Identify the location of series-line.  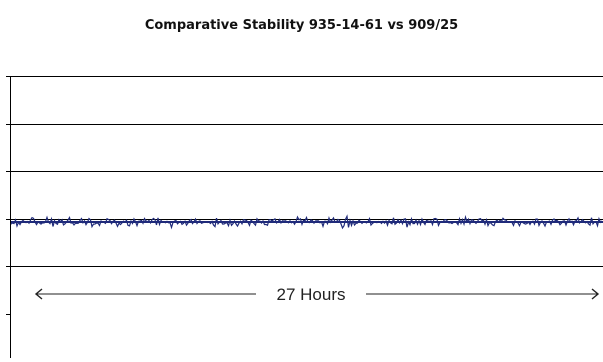
(306, 222).